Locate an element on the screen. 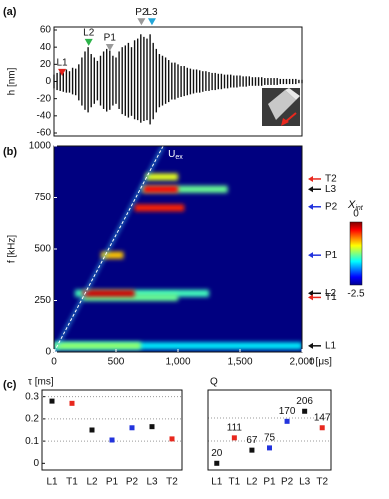  mode-label: L2 is located at coordinates (331, 293).